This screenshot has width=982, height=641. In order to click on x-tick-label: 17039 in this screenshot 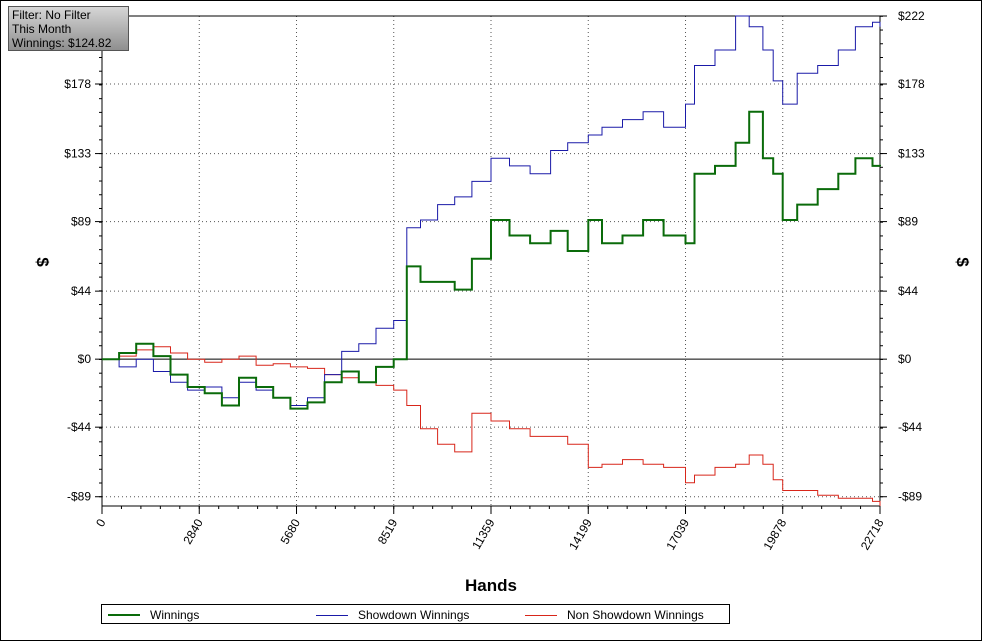, I will do `click(677, 534)`.